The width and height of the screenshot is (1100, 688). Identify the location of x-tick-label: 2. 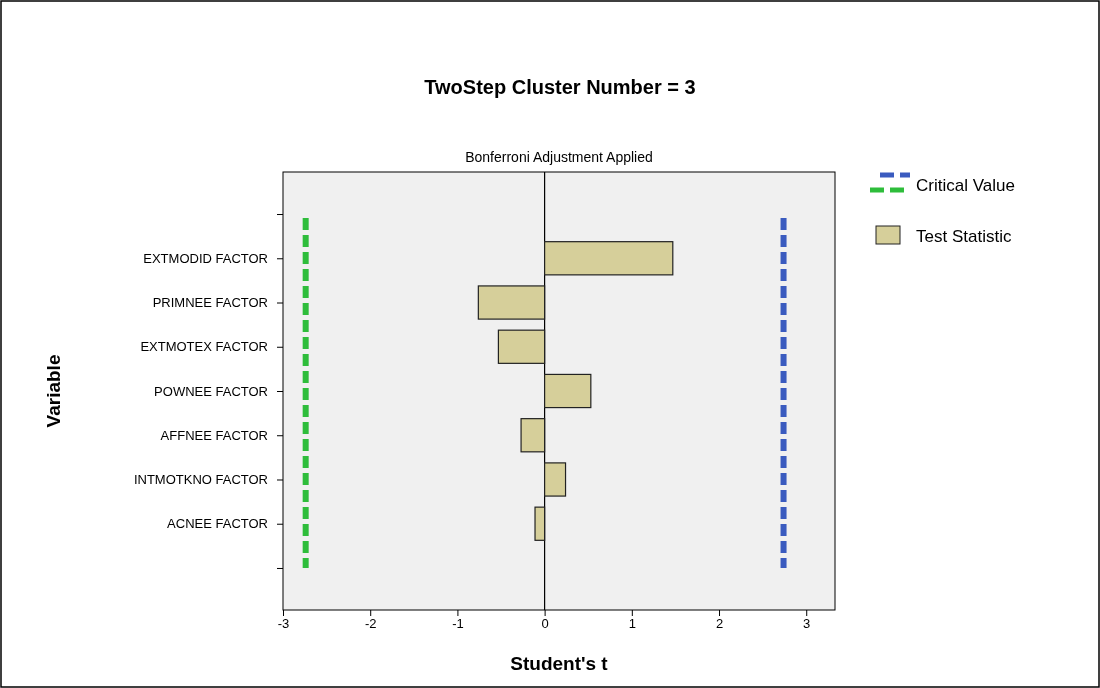
(719, 624).